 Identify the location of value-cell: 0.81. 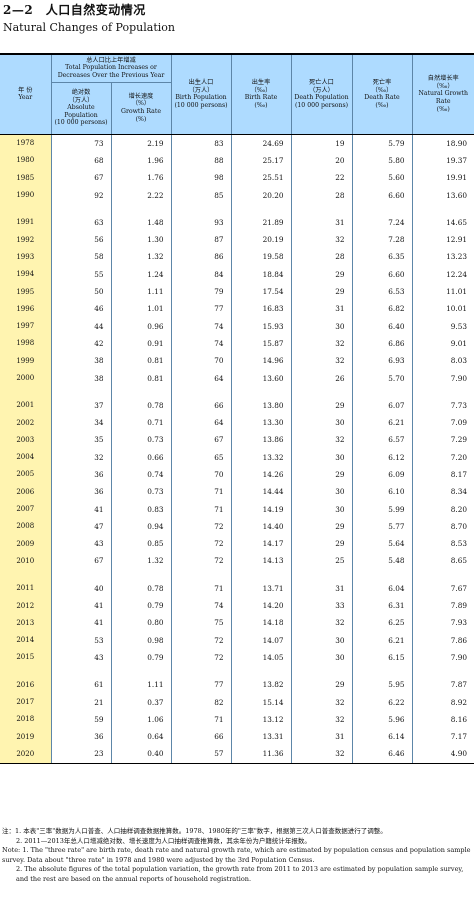
(141, 361).